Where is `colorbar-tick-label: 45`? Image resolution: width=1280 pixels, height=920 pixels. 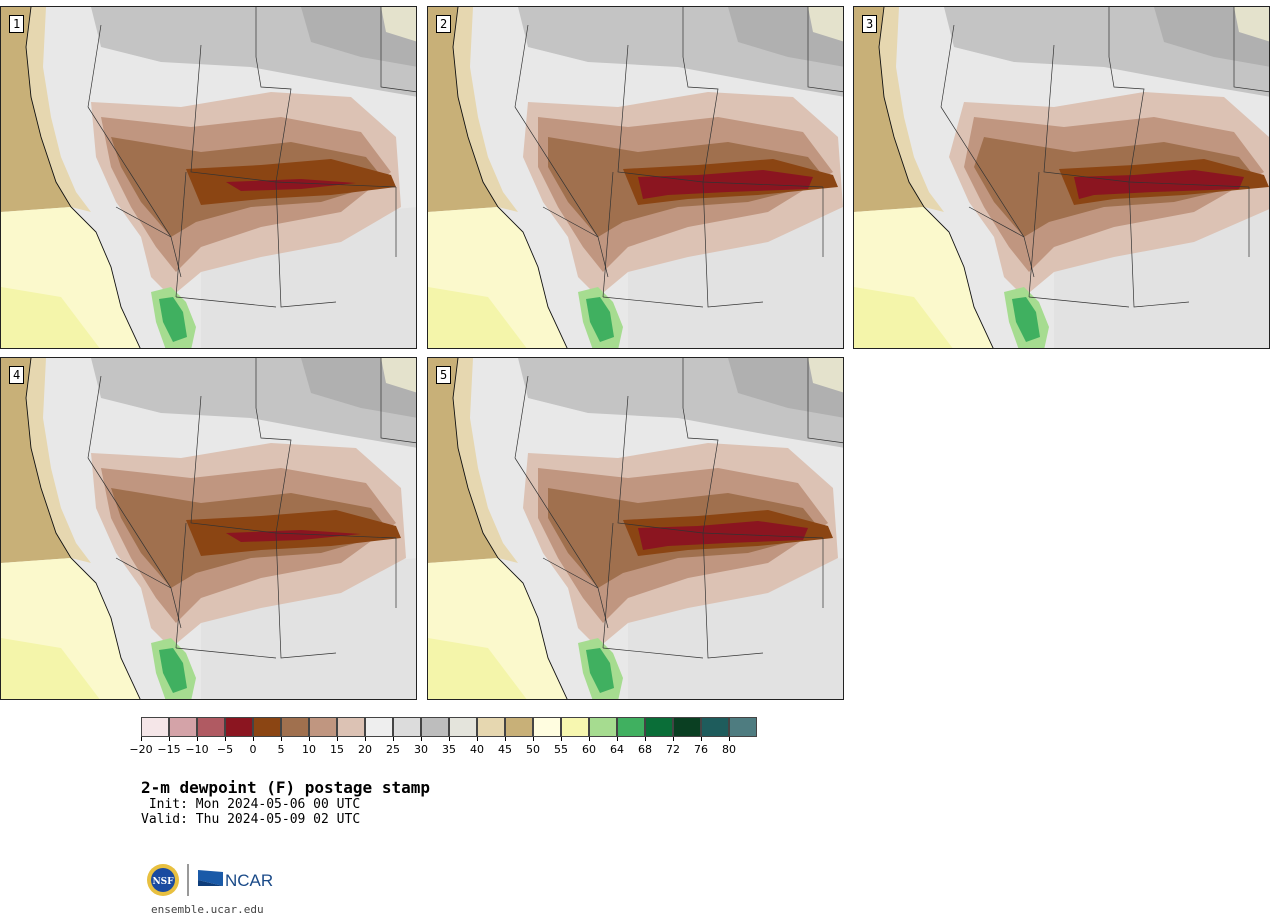 colorbar-tick-label: 45 is located at coordinates (505, 749).